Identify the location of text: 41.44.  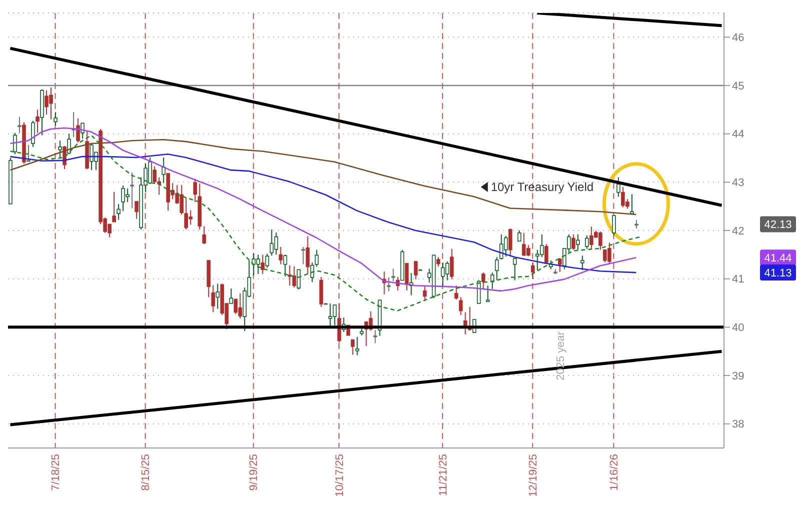
(778, 258).